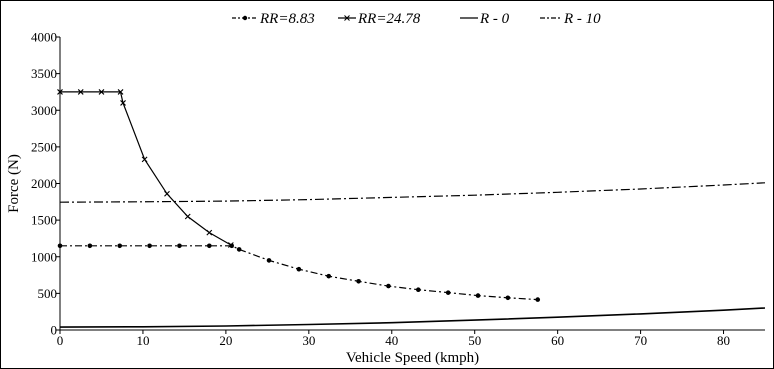 Image resolution: width=774 pixels, height=369 pixels. I want to click on y-tick-label: 0, so click(54, 330).